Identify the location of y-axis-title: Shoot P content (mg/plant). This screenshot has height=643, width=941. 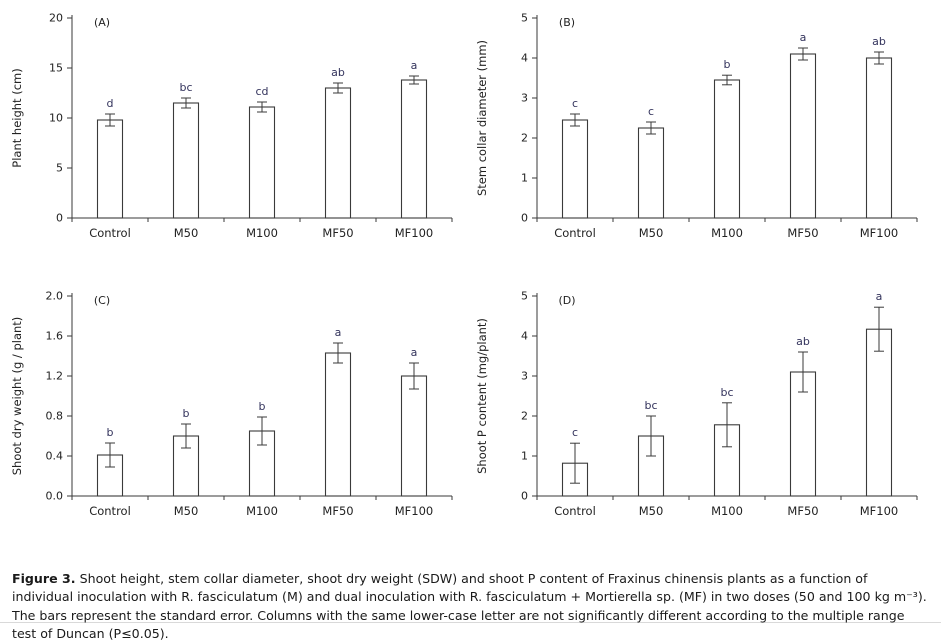
(482, 396).